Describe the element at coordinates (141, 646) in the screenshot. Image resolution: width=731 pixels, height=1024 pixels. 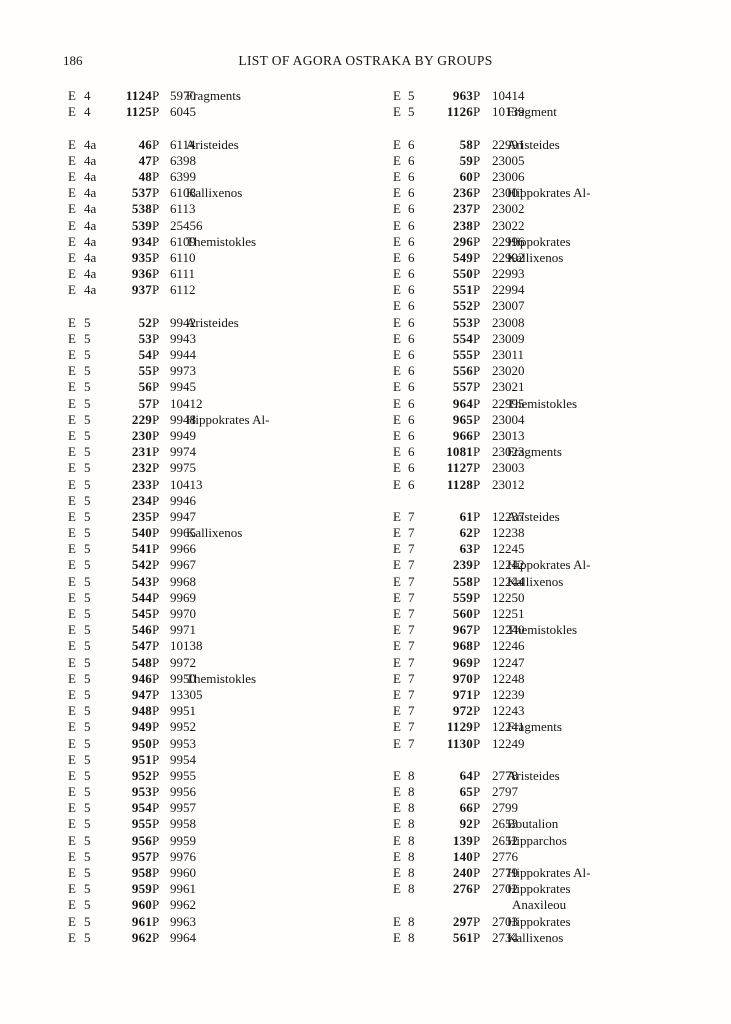
I see `catalog-number: 547` at that location.